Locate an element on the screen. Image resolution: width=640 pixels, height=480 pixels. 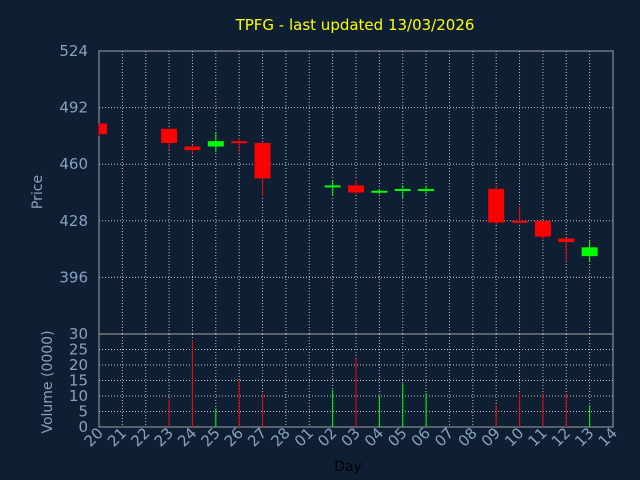
price-tick-label: 396 is located at coordinates (73, 277).